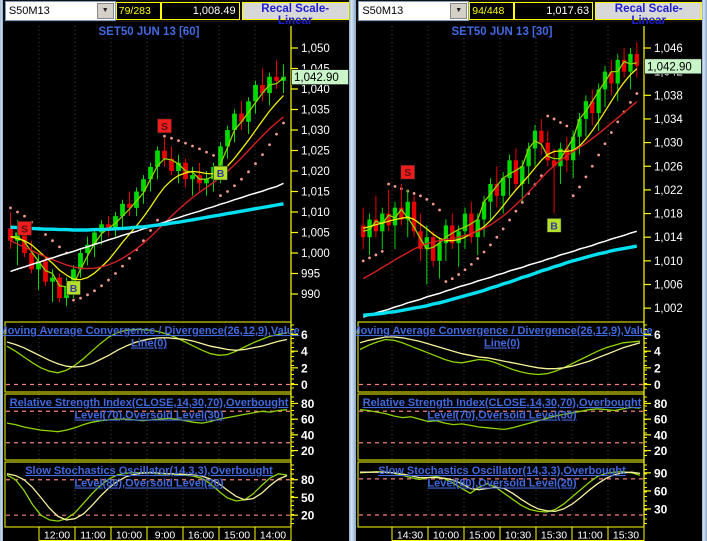  What do you see at coordinates (668, 309) in the screenshot?
I see `price-tick-label: 1,002` at bounding box center [668, 309].